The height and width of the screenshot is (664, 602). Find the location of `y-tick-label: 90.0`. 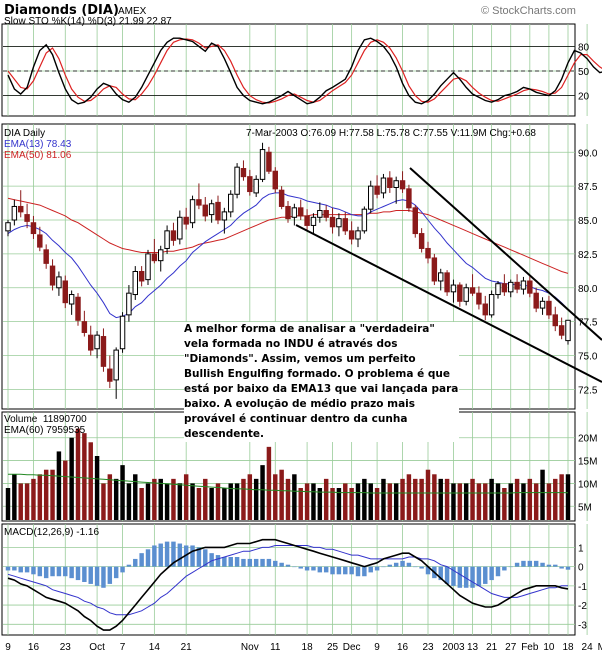

y-tick-label: 90.0 is located at coordinates (588, 153).